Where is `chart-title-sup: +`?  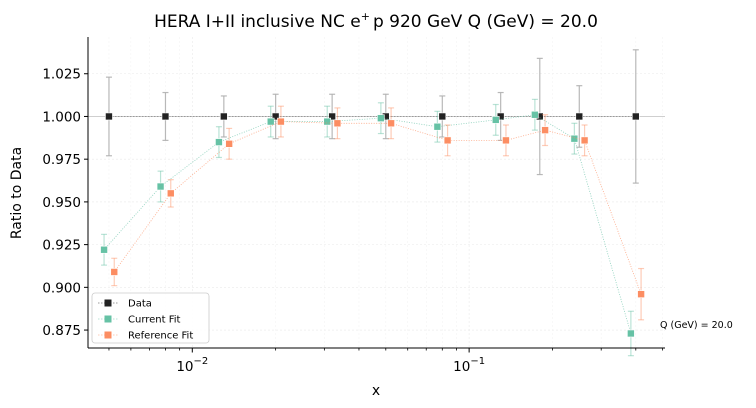 chart-title-sup: + is located at coordinates (365, 16).